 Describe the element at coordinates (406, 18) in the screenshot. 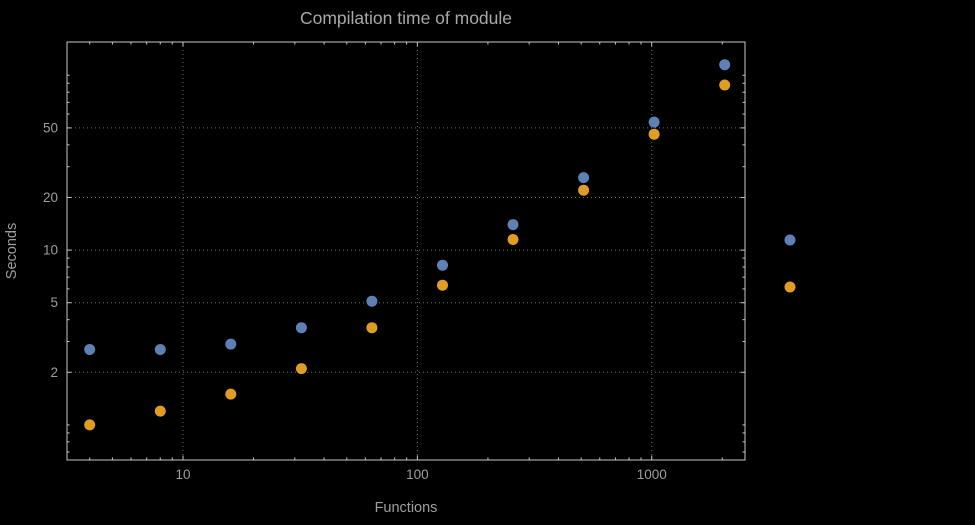

I see `chart-title: Compilation time of module` at that location.